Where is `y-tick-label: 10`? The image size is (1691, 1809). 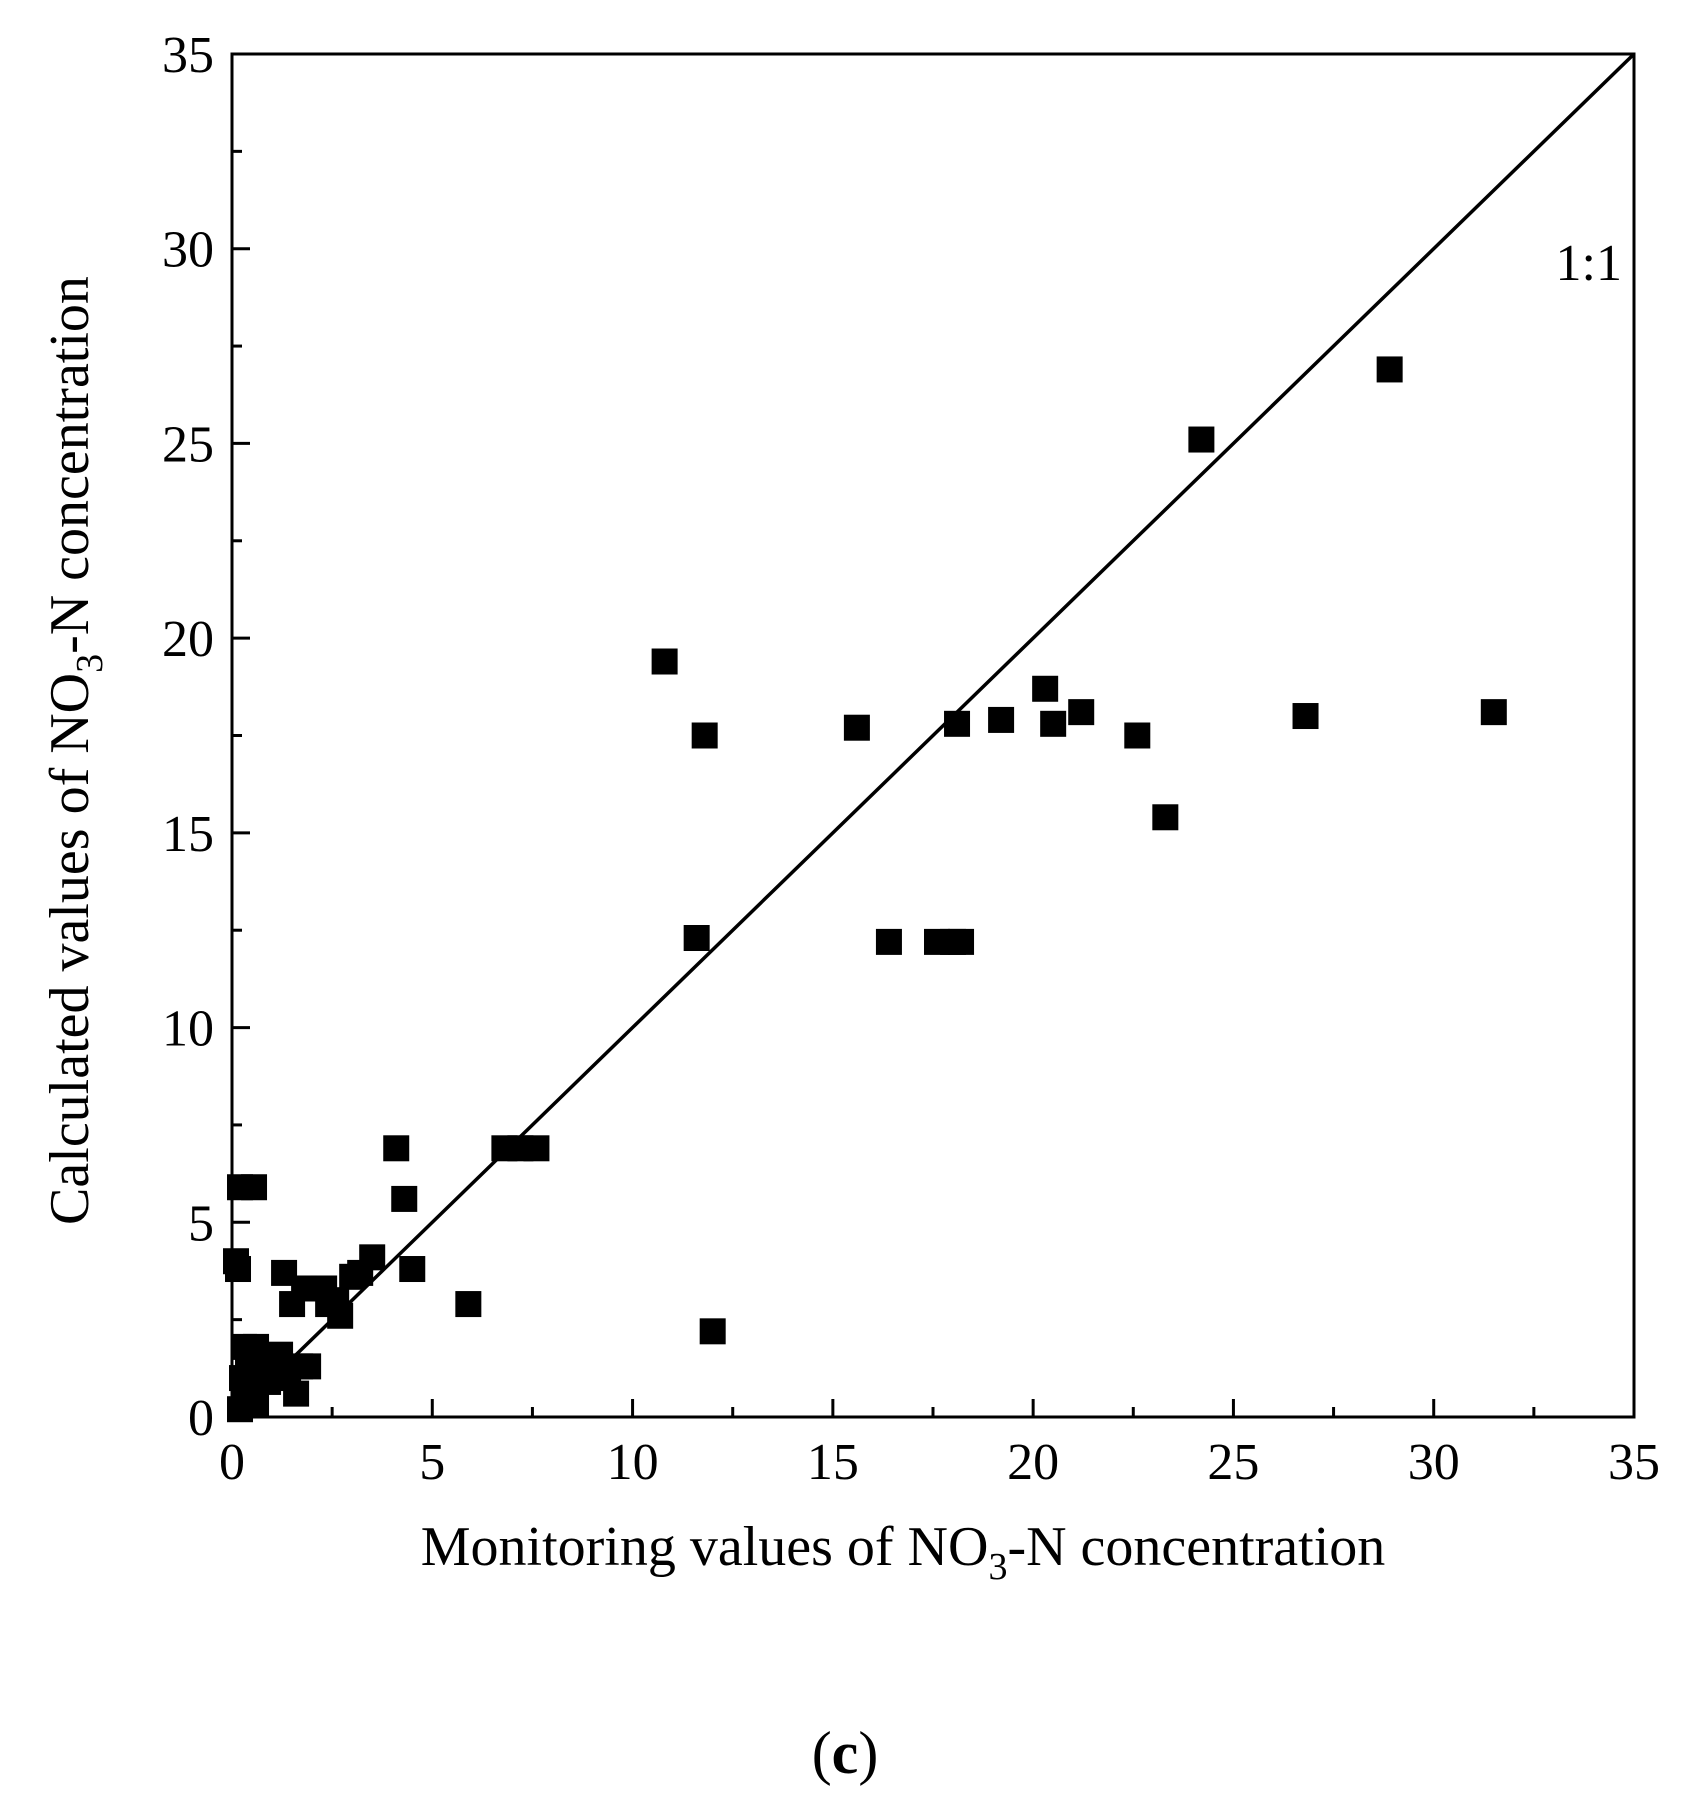 y-tick-label: 10 is located at coordinates (188, 1029).